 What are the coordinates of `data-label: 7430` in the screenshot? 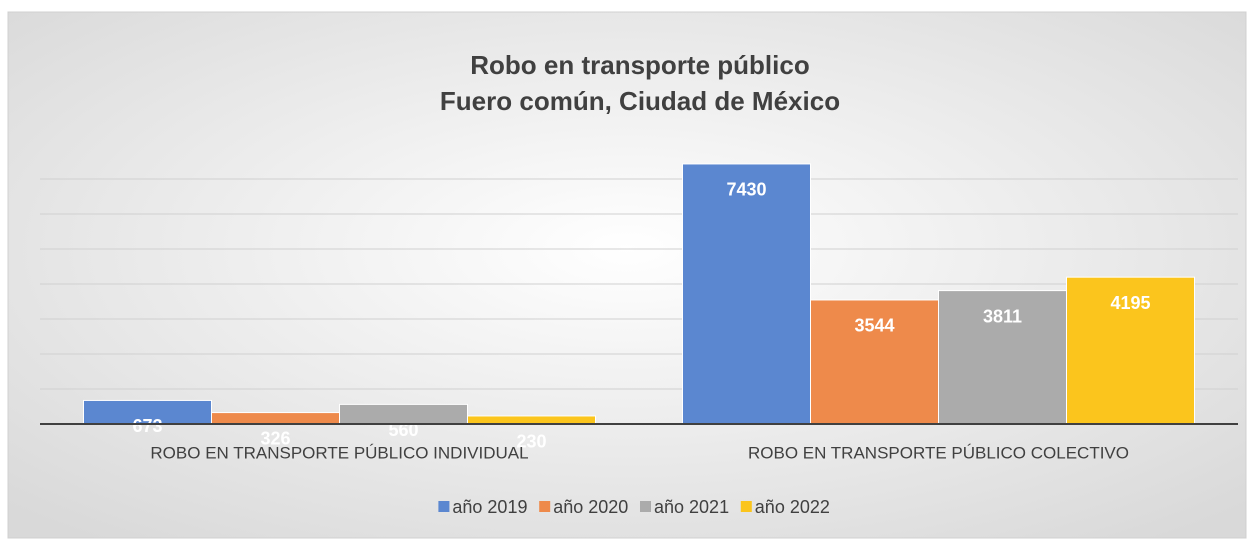 It's located at (746, 190).